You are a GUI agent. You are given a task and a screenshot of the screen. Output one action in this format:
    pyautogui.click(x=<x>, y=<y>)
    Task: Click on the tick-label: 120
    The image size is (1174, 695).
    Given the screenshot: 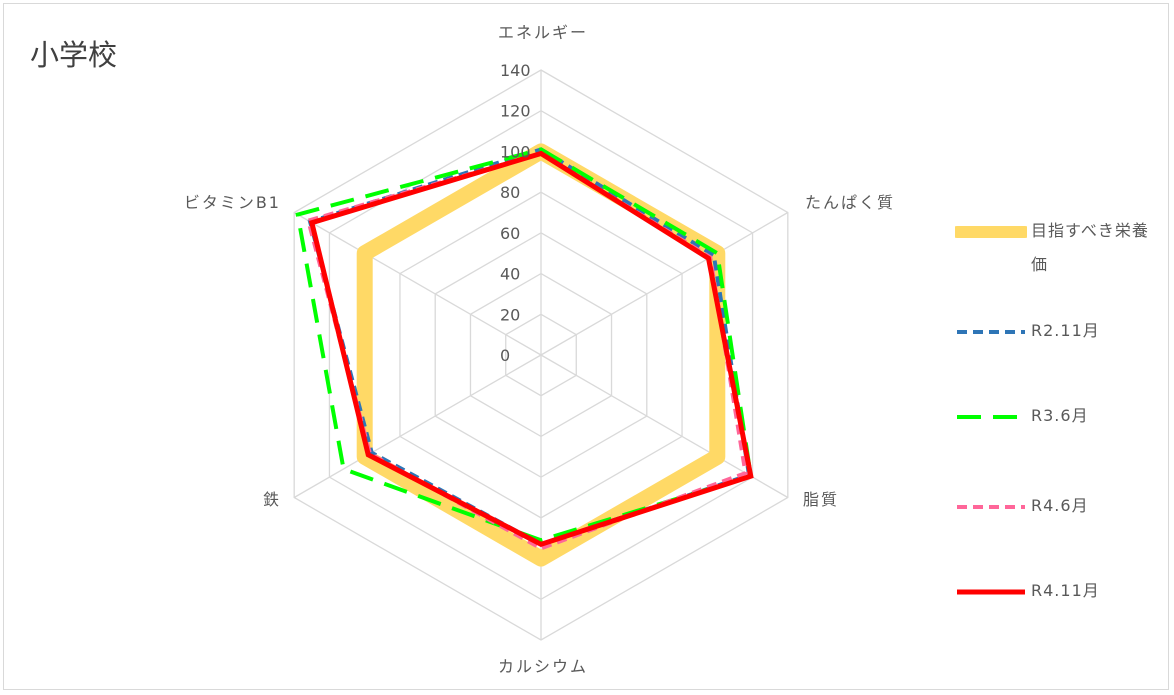 What is the action you would take?
    pyautogui.click(x=515, y=111)
    